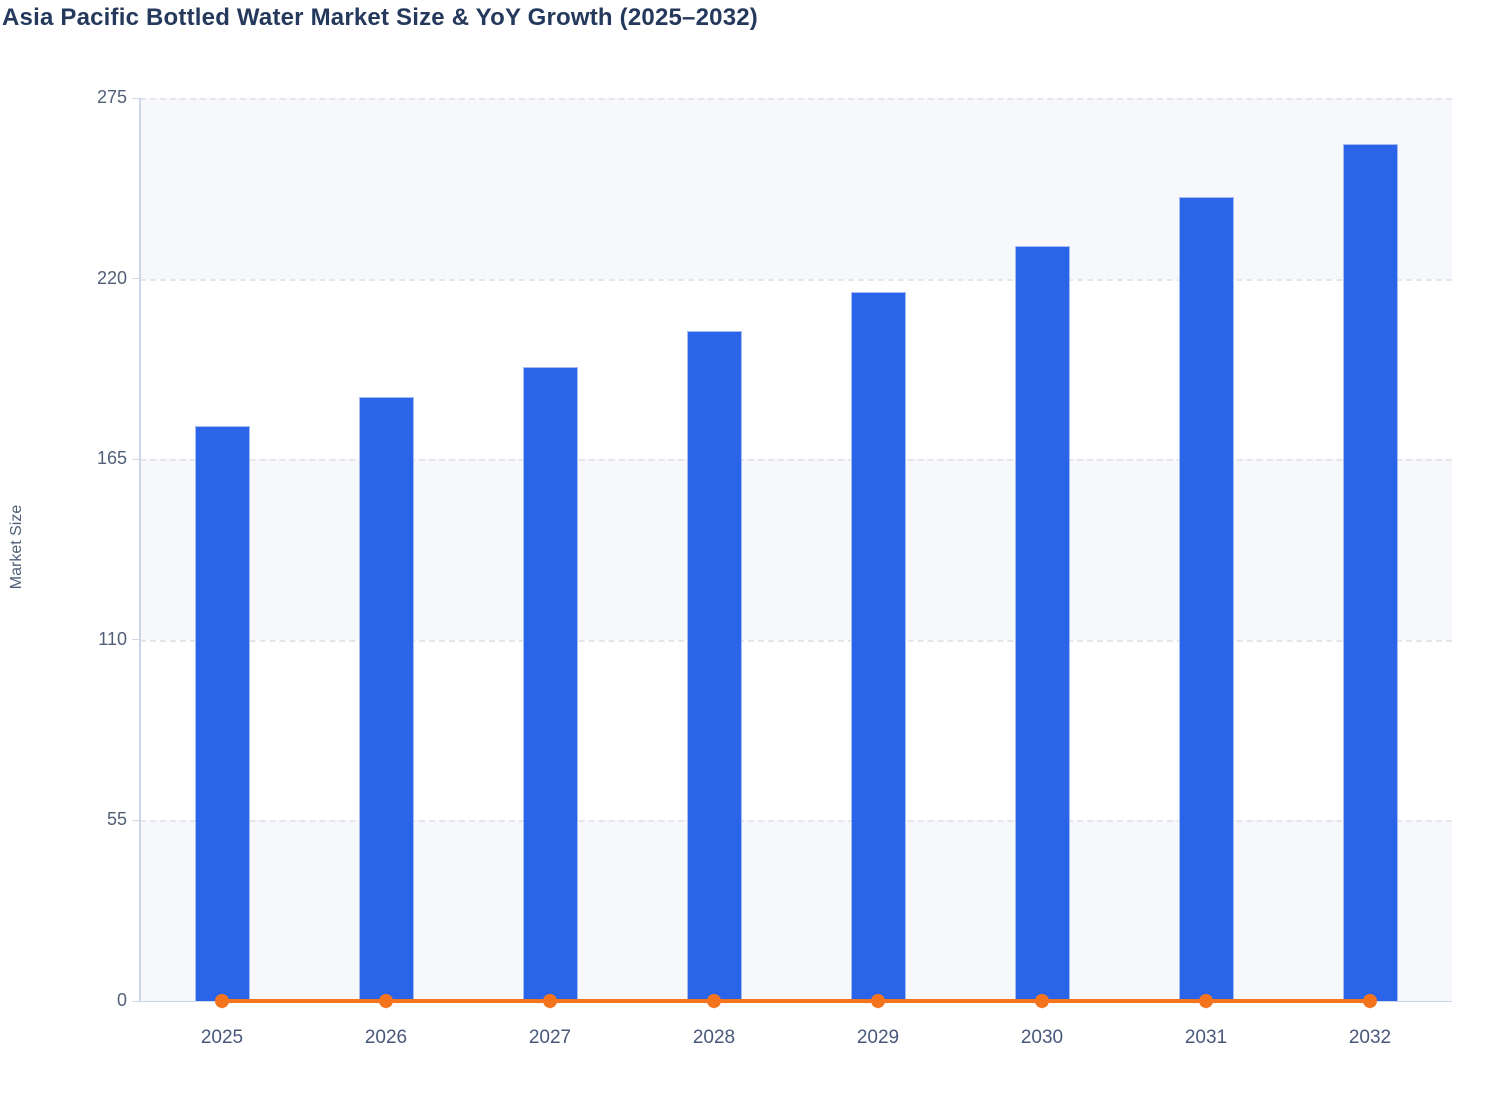  I want to click on bar-2030, so click(1042, 623).